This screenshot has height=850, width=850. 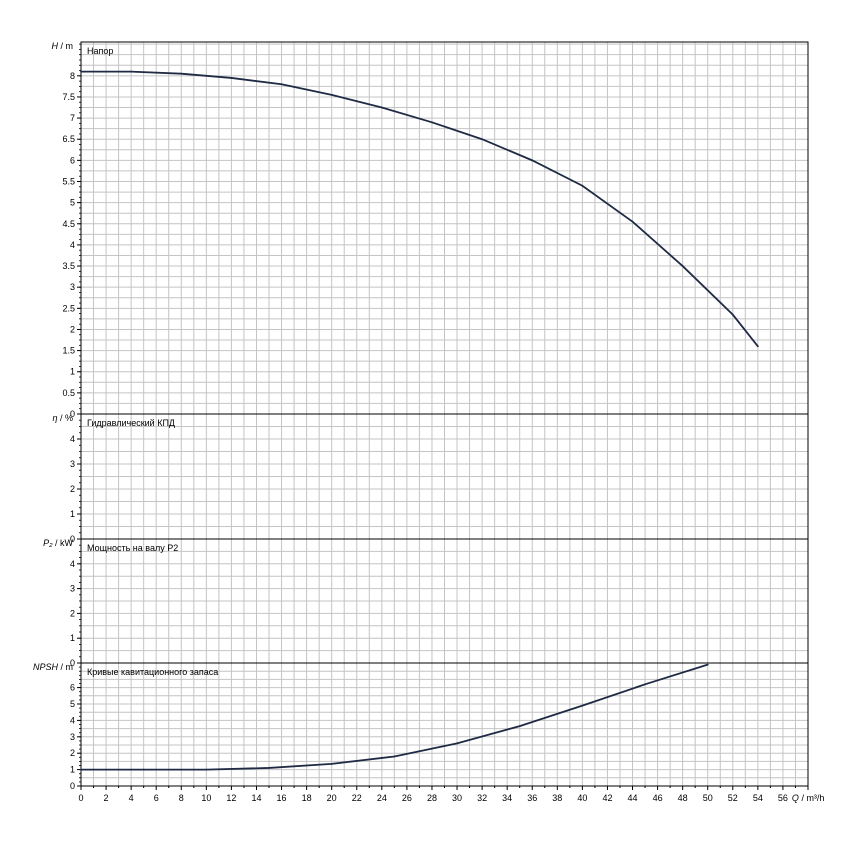 I want to click on y-tick-label: 7, so click(x=72, y=118).